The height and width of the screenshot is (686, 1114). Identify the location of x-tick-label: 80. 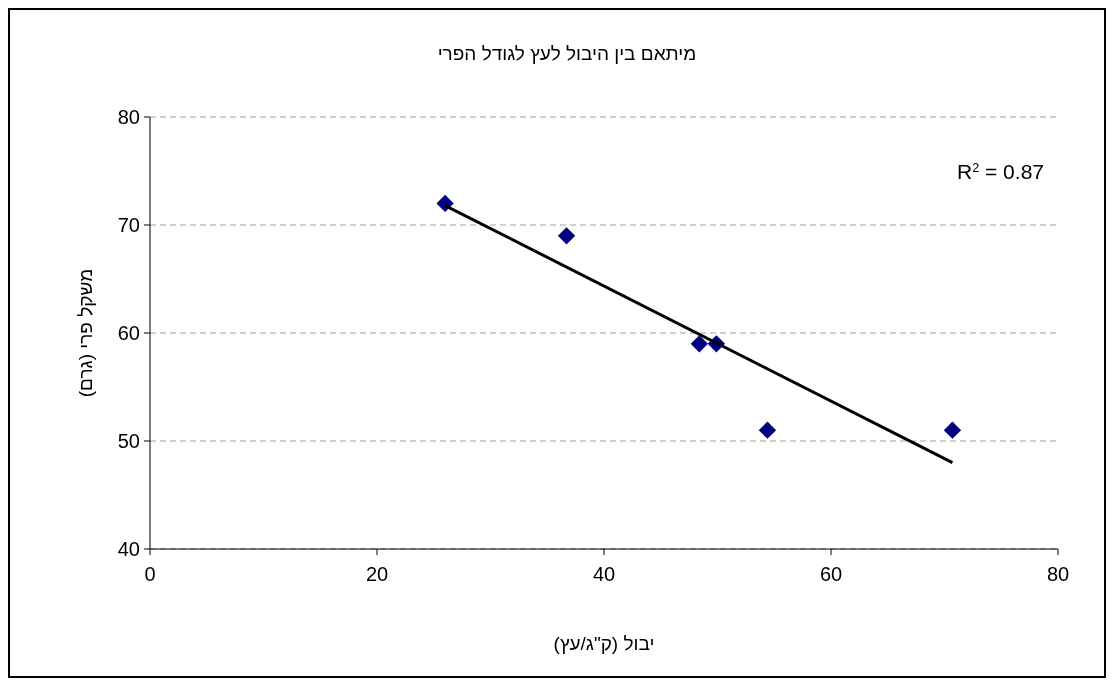
(1058, 574).